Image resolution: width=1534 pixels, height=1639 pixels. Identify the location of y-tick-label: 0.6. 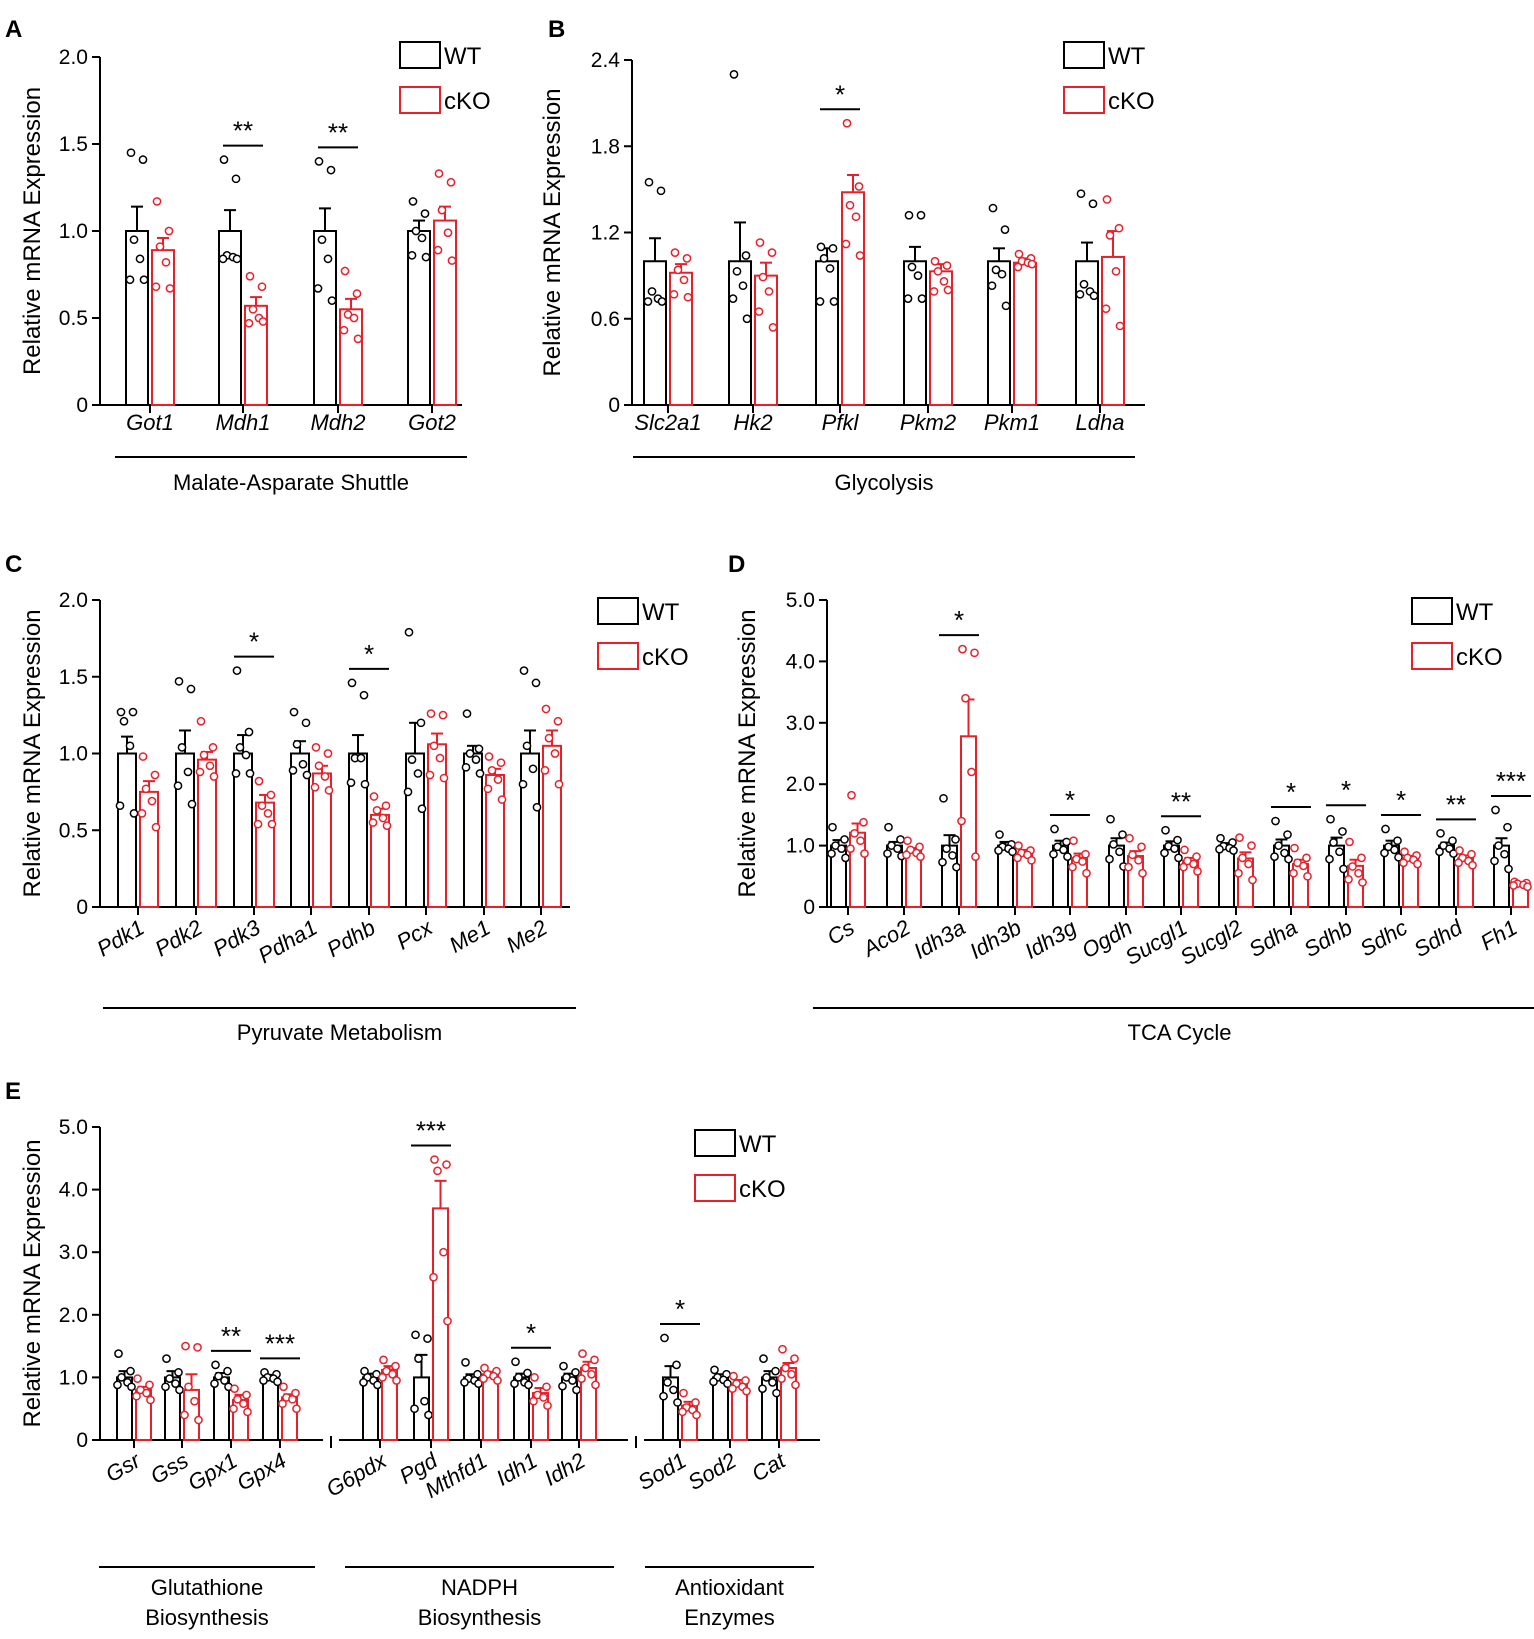
(605, 319).